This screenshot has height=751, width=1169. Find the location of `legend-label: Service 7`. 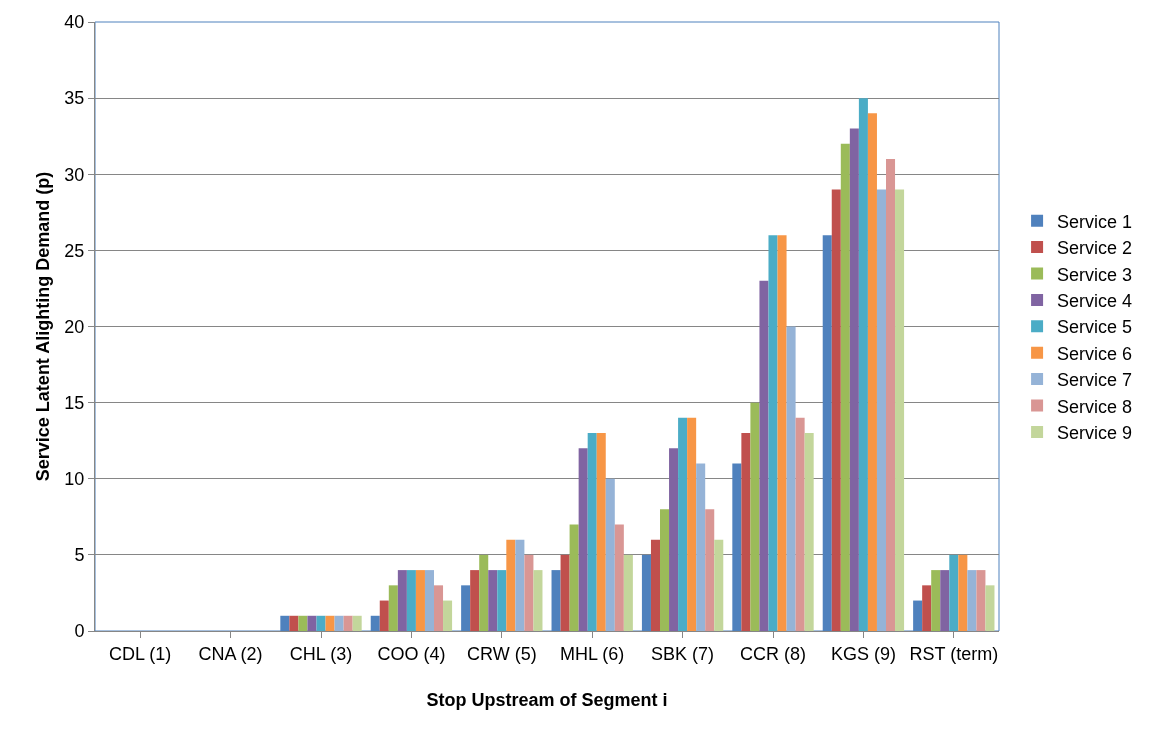

legend-label: Service 7 is located at coordinates (1095, 380).